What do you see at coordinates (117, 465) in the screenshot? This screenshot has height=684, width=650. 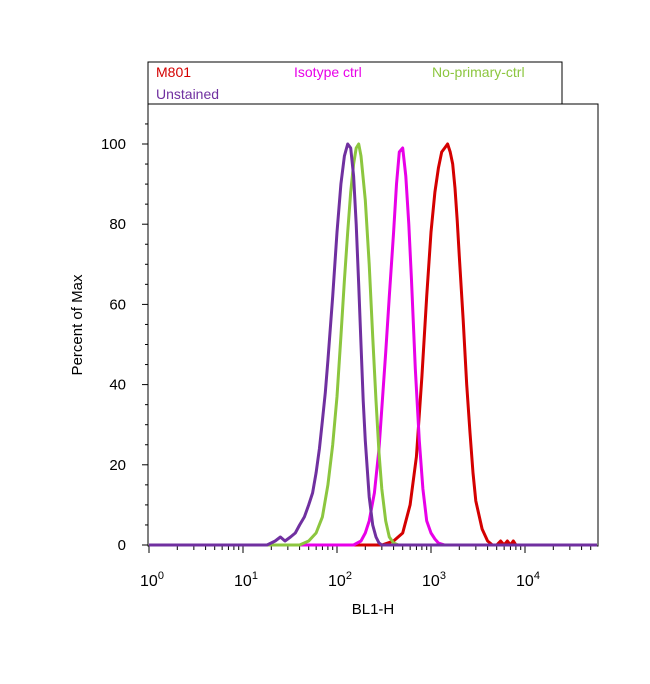 I see `y-tick-label: 20` at bounding box center [117, 465].